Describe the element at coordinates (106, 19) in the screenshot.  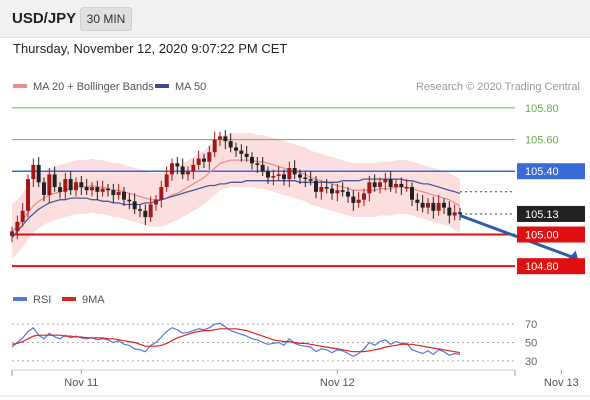
I see `interval-badge: 30 MIN` at that location.